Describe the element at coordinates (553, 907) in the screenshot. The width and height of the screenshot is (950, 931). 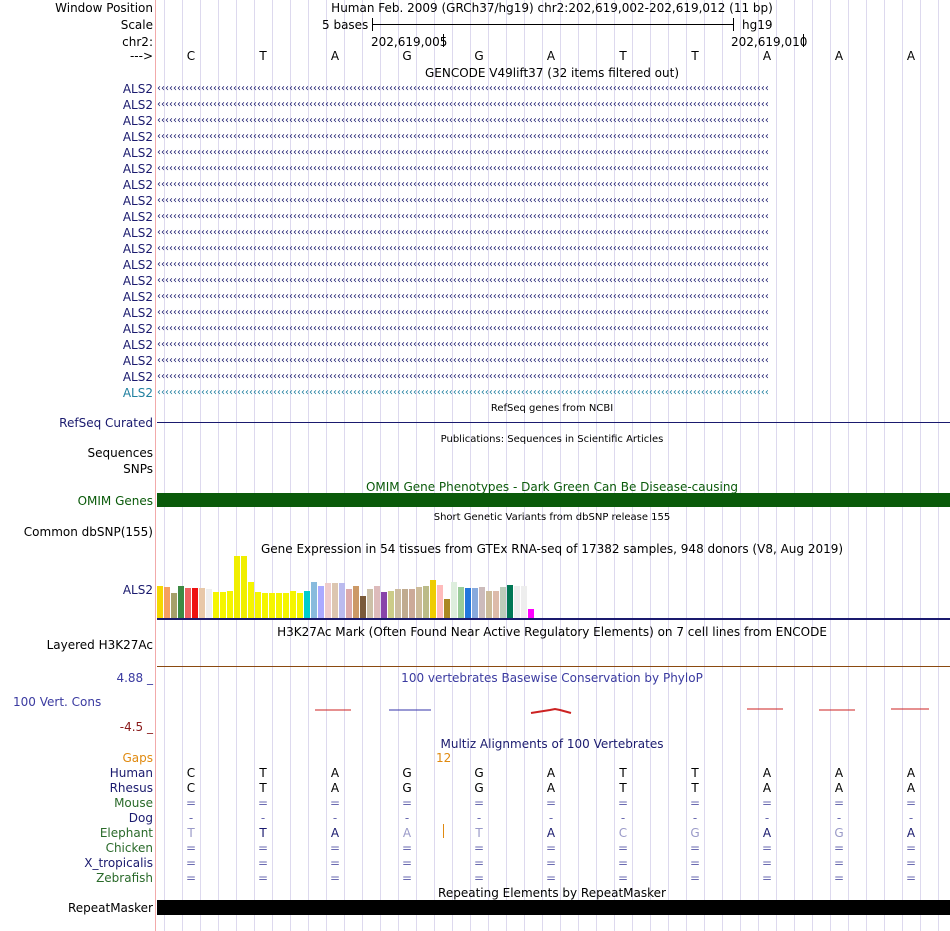
I see `repeatmasker-bar` at that location.